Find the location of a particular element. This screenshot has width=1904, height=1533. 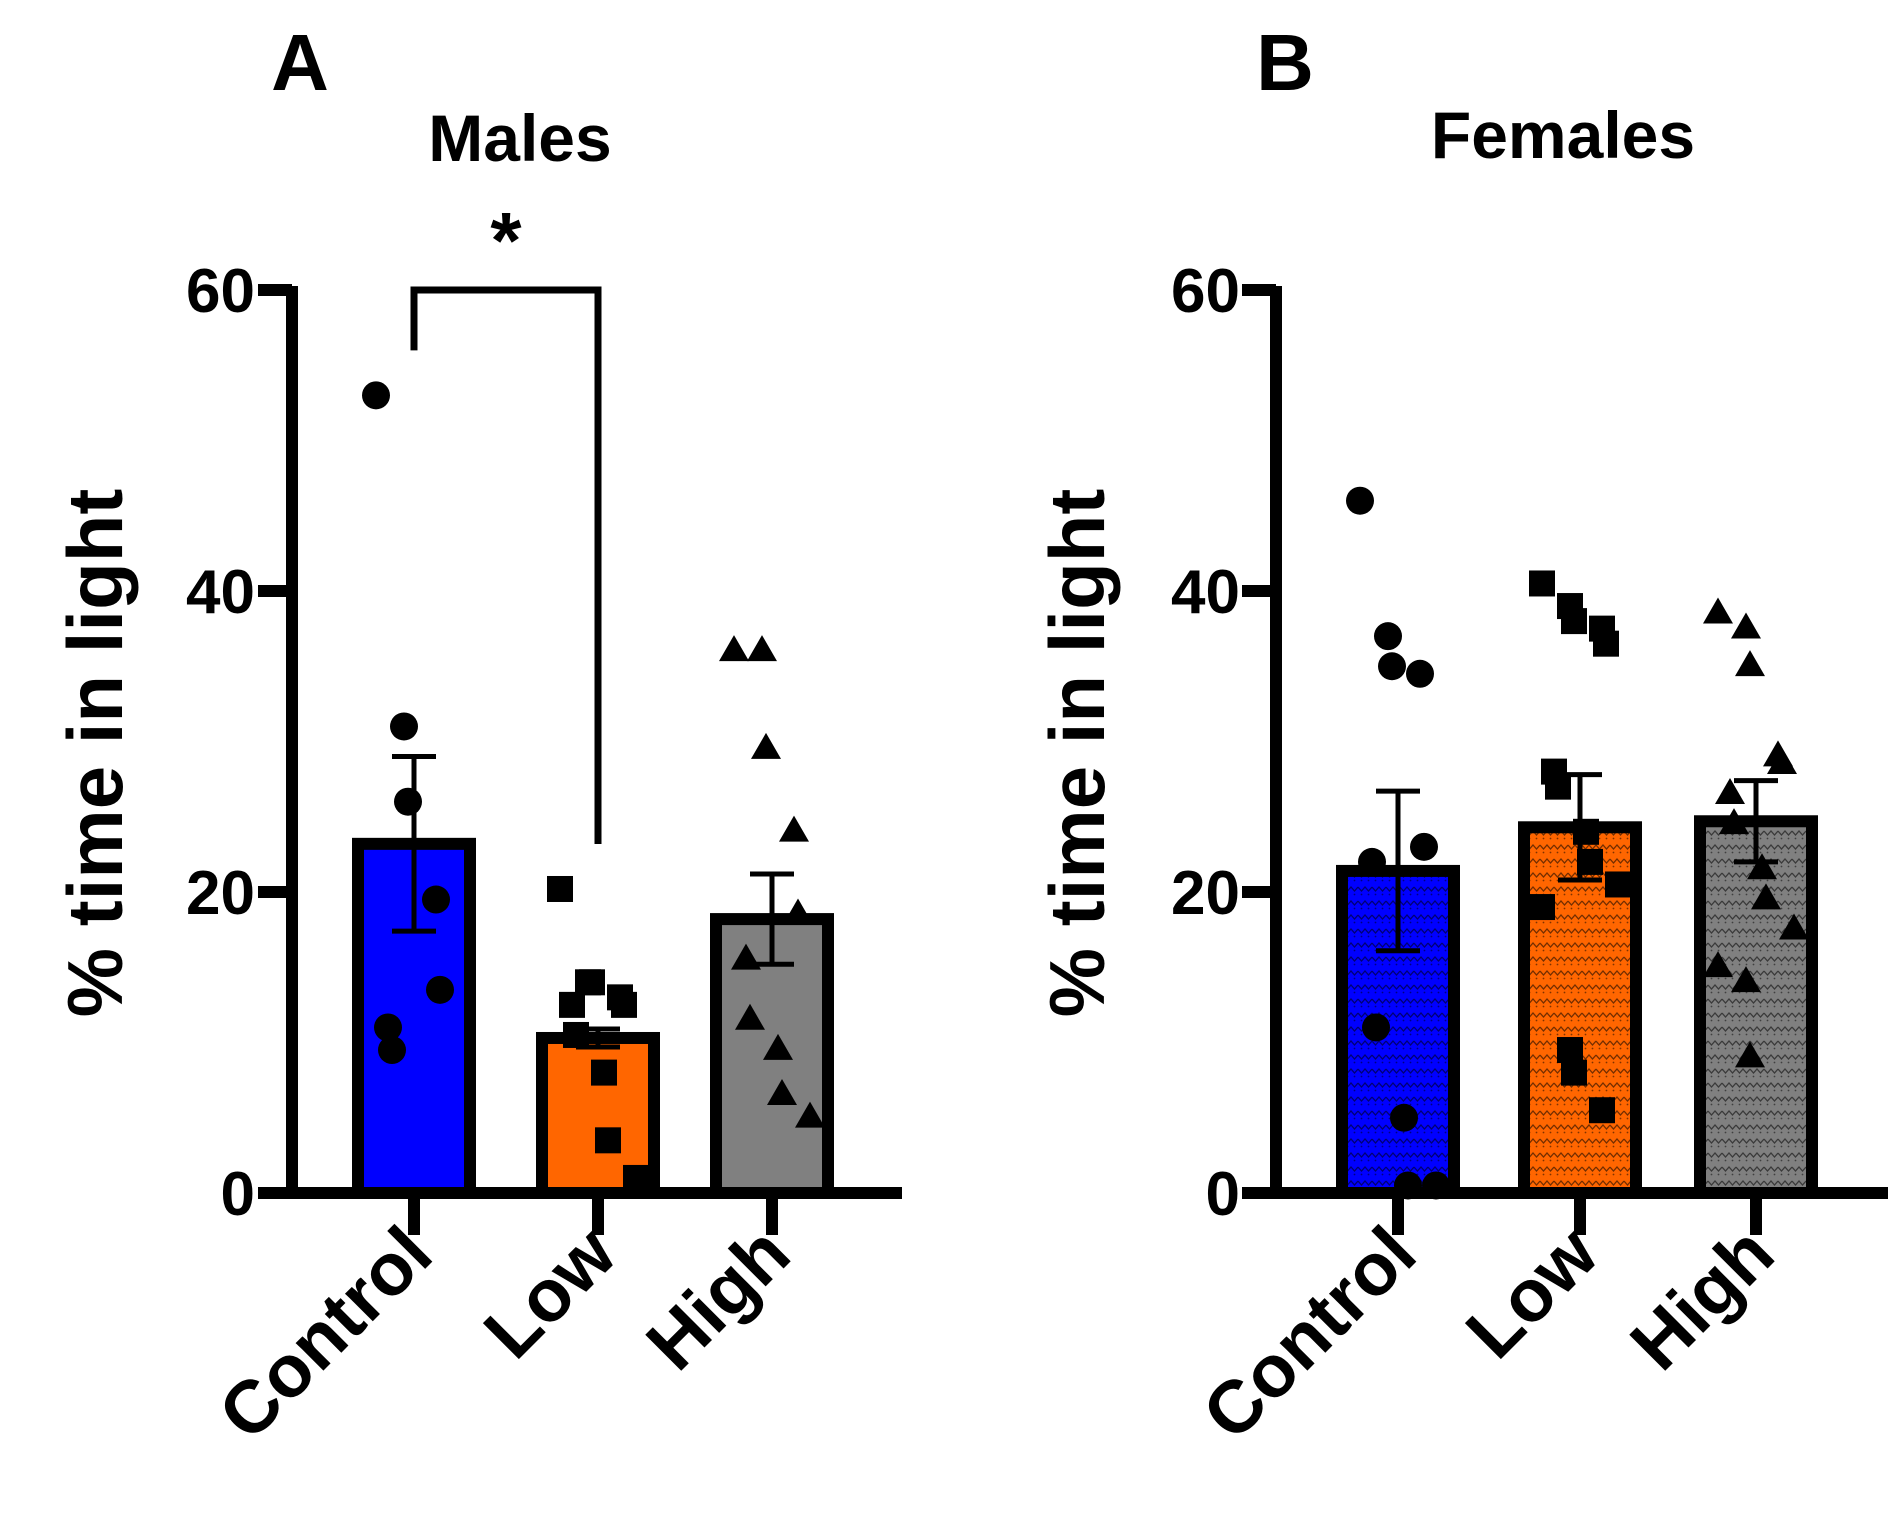

panel-a-y-axis-label: % time in light is located at coordinates (95, 753).